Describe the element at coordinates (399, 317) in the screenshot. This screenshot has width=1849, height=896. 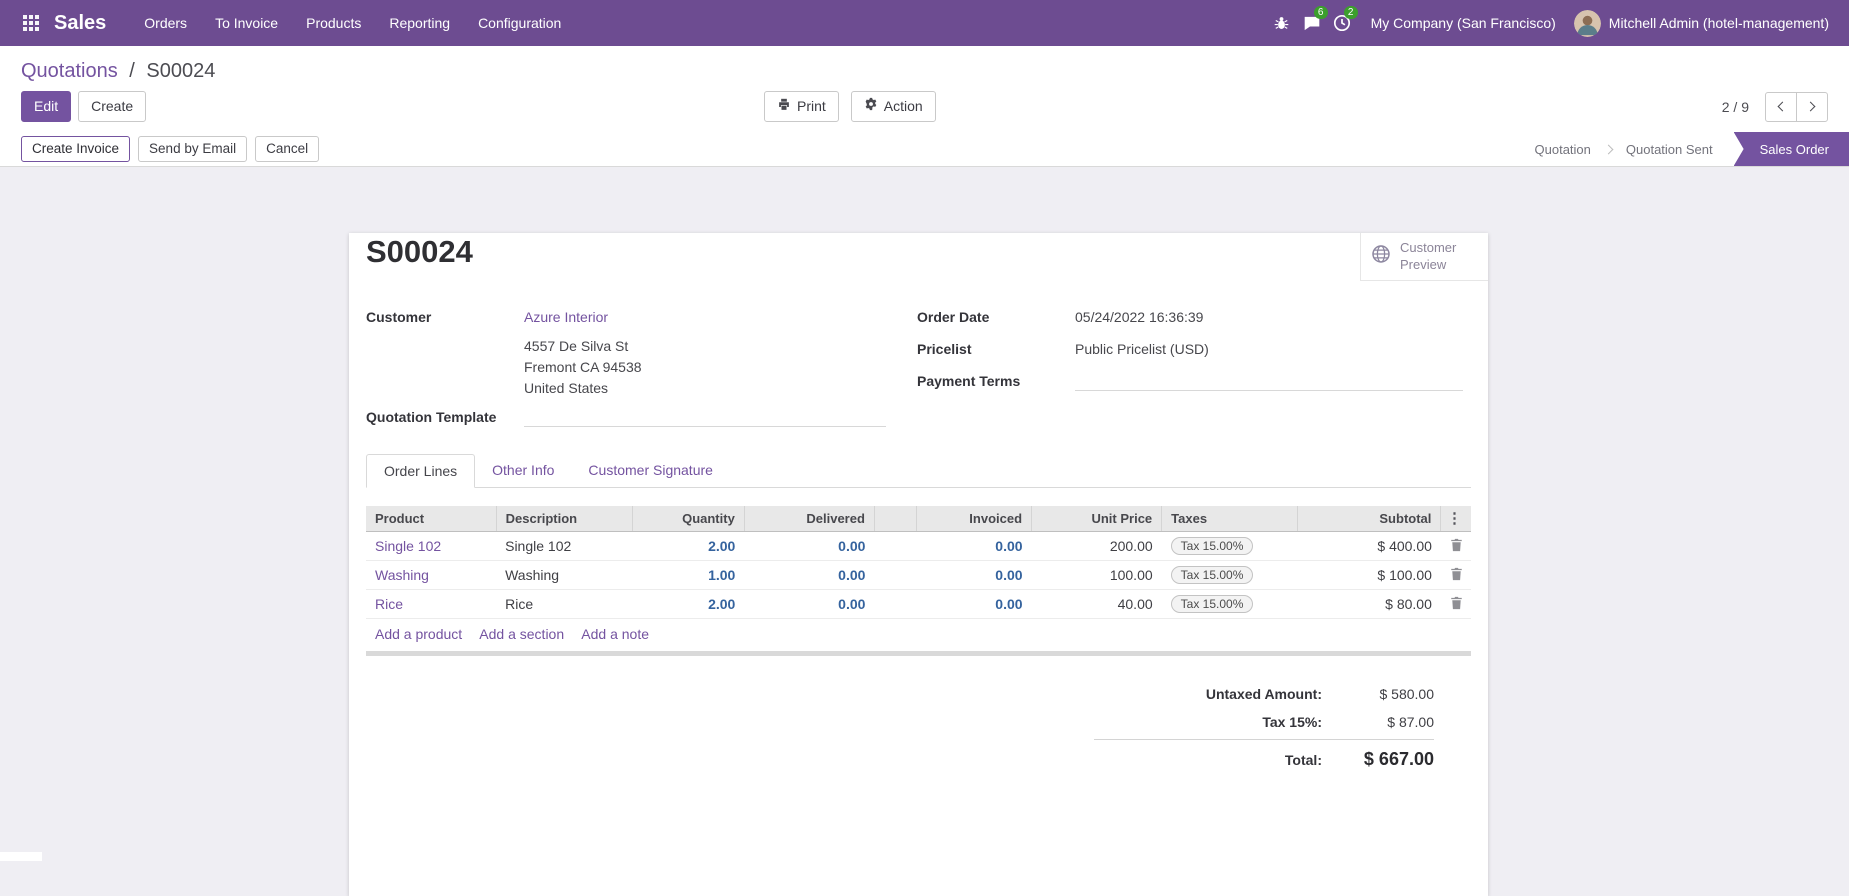
I see `customer-label: Customer` at that location.